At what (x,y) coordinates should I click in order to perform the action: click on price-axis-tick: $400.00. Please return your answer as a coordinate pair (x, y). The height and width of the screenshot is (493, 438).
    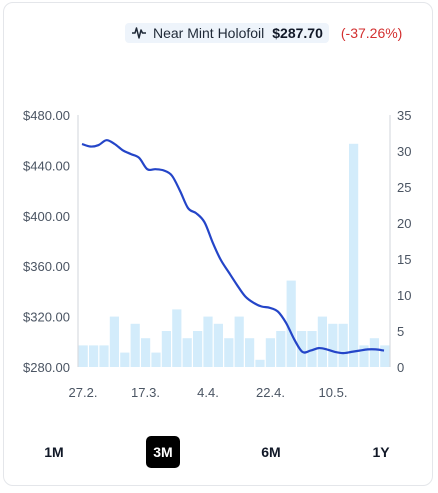
    Looking at the image, I should click on (46, 216).